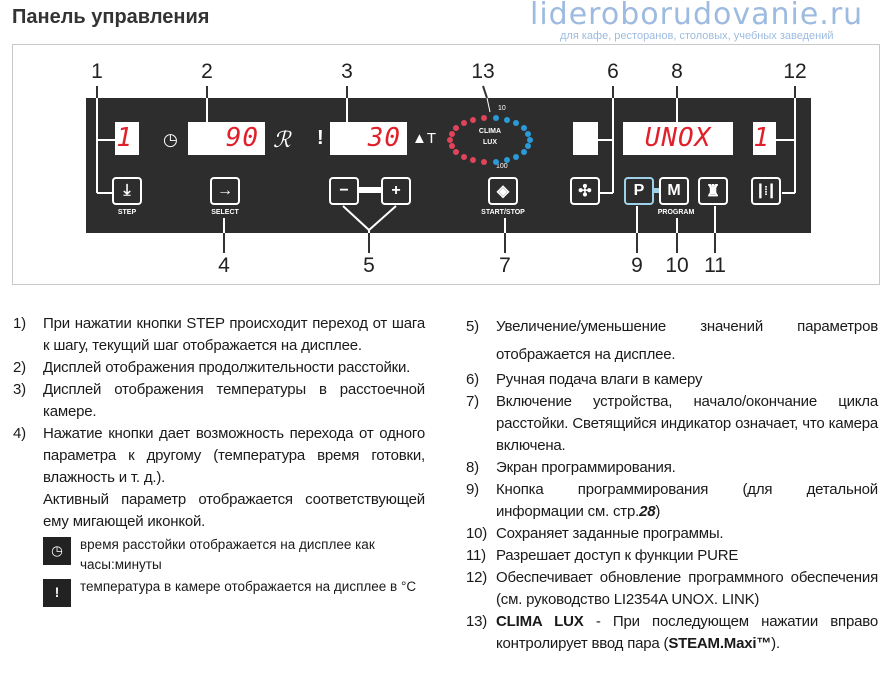 Image resolution: width=890 pixels, height=700 pixels. Describe the element at coordinates (225, 212) in the screenshot. I see `select-label: SELECT` at that location.